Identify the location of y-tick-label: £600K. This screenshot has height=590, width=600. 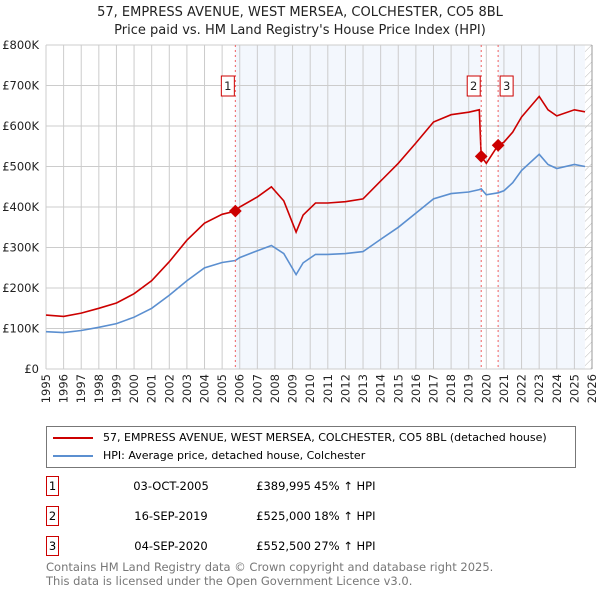
(20, 126).